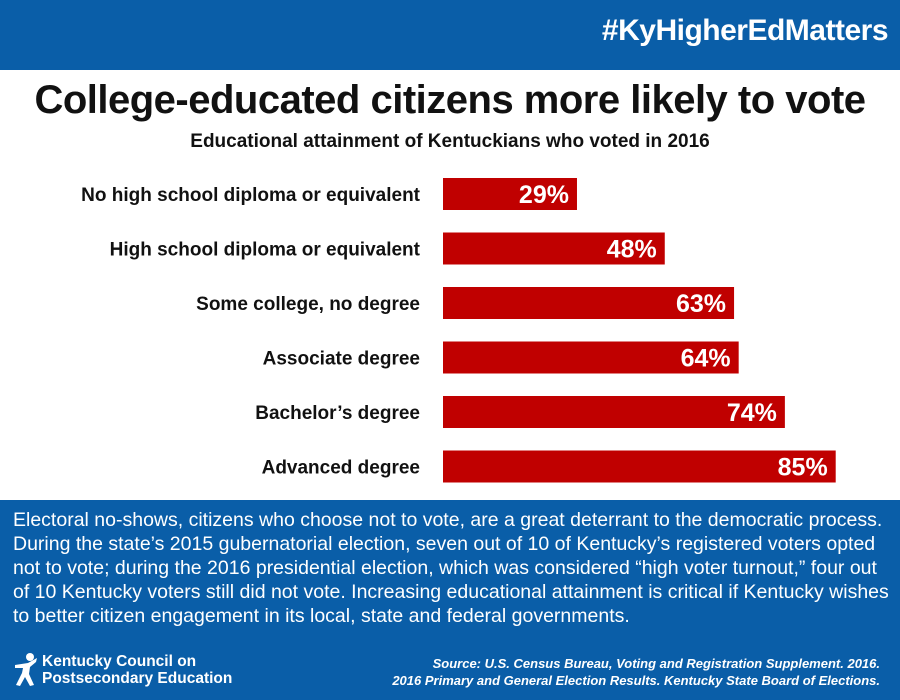 This screenshot has width=900, height=700. I want to click on value-label: 29%, so click(544, 195).